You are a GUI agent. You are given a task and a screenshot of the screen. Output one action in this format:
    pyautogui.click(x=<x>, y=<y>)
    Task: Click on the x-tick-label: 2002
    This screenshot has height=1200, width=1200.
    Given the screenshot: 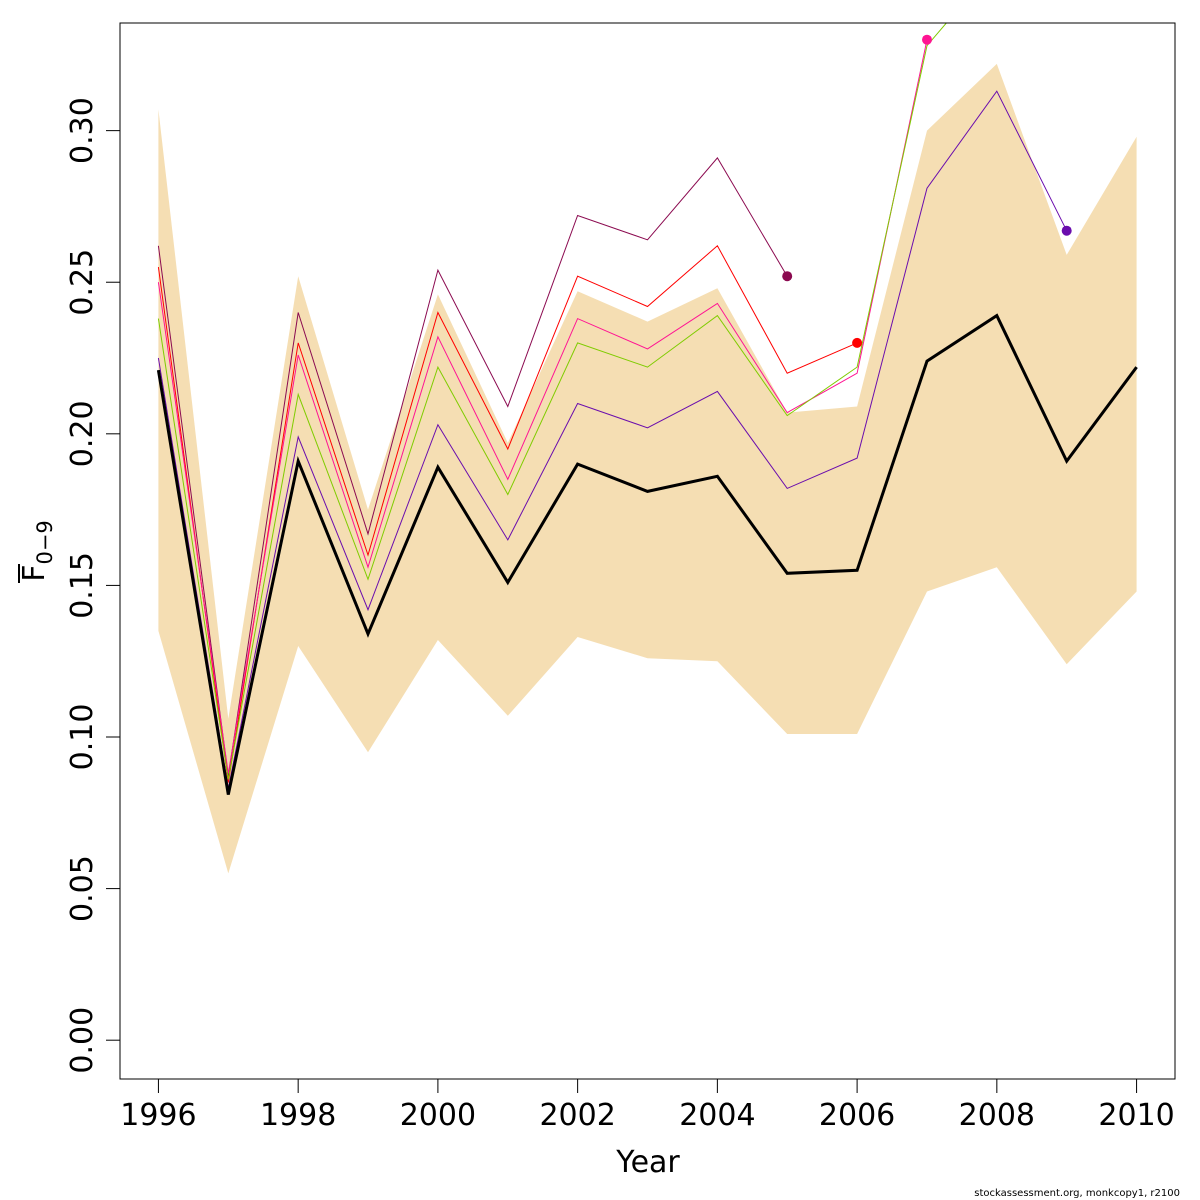 What is the action you would take?
    pyautogui.click(x=577, y=1115)
    